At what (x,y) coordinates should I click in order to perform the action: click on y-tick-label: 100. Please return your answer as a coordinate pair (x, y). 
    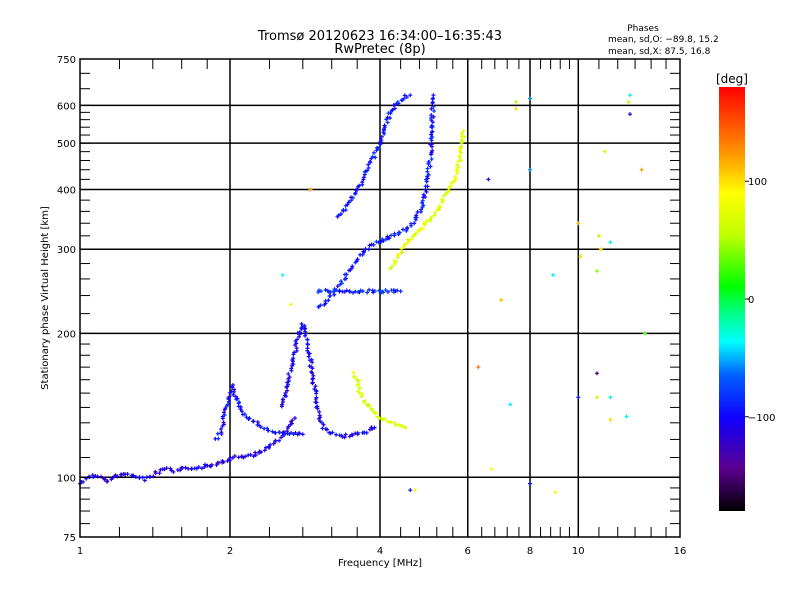
    Looking at the image, I should click on (66, 478).